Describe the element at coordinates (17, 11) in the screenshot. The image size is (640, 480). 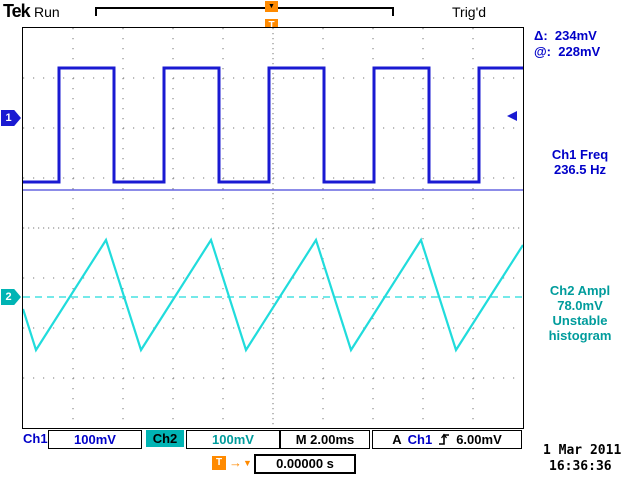
I see `tek-logo: Tek` at that location.